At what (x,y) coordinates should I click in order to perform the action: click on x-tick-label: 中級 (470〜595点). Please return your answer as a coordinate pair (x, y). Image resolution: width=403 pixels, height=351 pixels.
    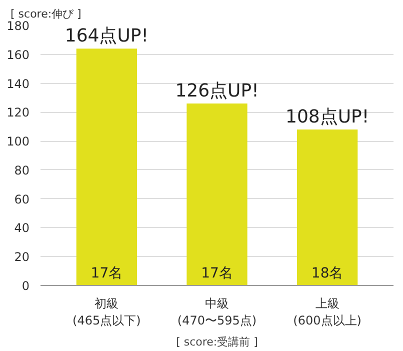
    Looking at the image, I should click on (217, 312).